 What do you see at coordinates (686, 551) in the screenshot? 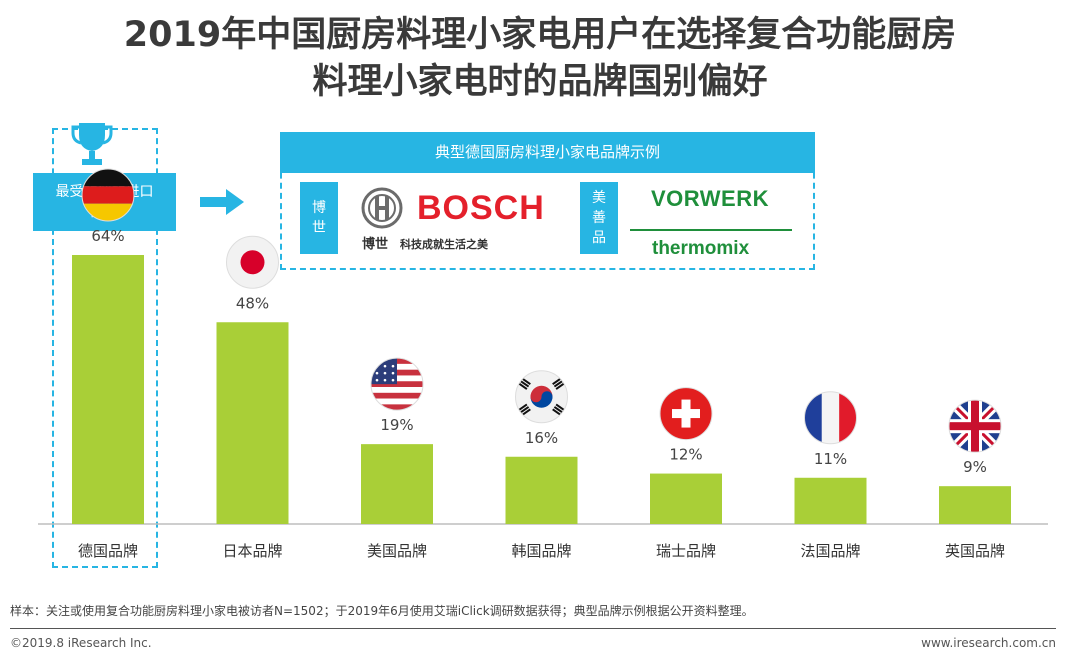
I see `category-label: 瑞士品牌` at bounding box center [686, 551].